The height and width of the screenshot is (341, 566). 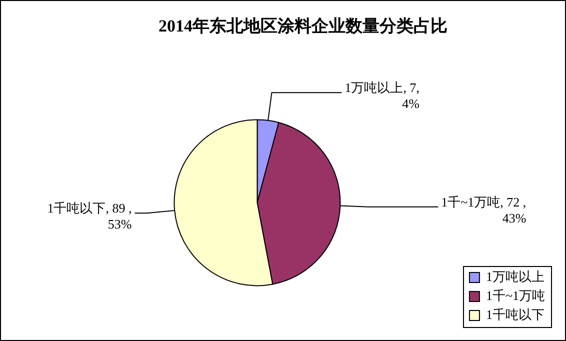 What do you see at coordinates (382, 96) in the screenshot?
I see `data-label: 1万吨以上, 7, 4%` at bounding box center [382, 96].